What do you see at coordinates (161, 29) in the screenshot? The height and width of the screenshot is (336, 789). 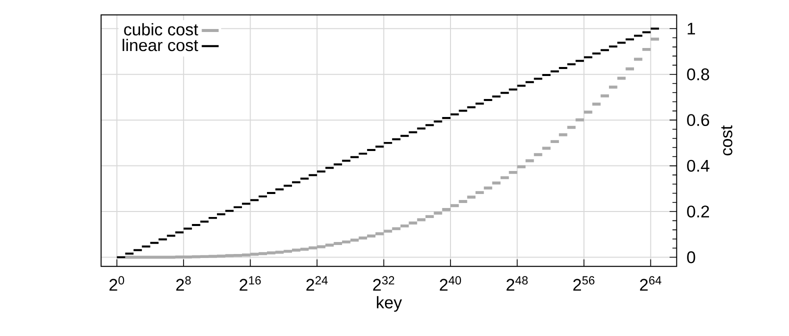 I see `legend-label: cubic cost` at bounding box center [161, 29].